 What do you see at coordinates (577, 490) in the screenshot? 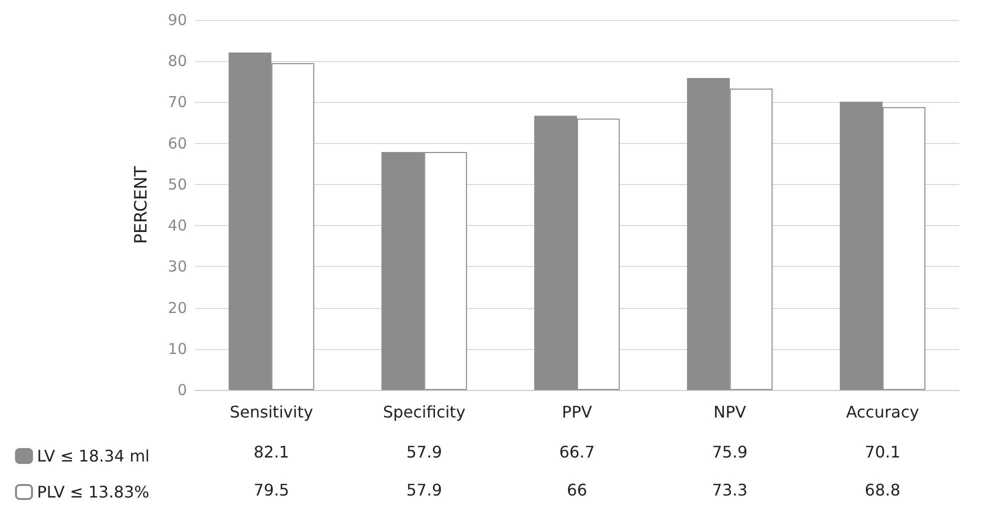
I see `data-label: 66` at bounding box center [577, 490].